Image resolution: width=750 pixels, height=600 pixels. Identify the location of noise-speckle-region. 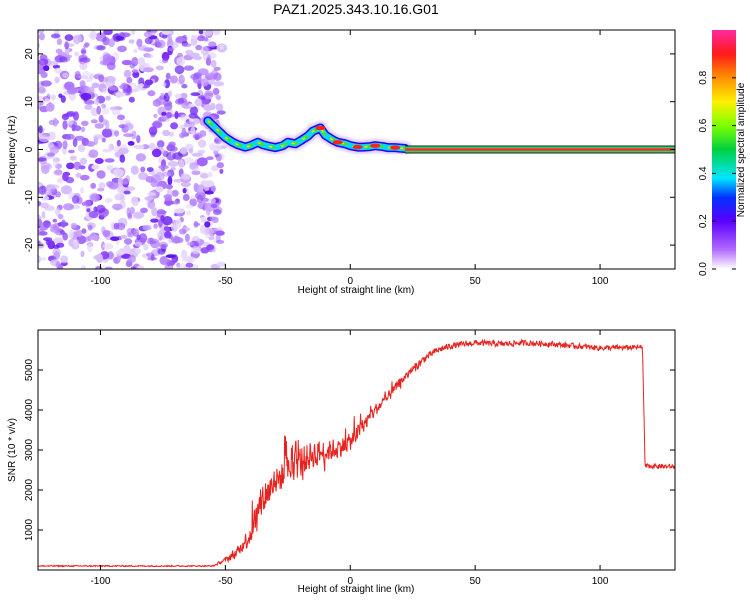
(133, 149).